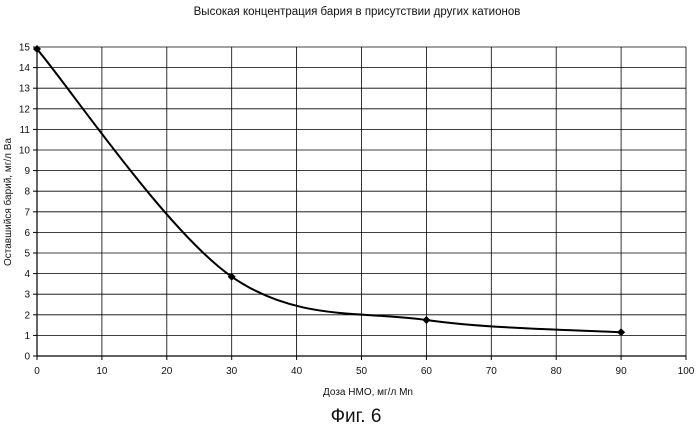  What do you see at coordinates (25, 151) in the screenshot?
I see `y-tick-label: 10` at bounding box center [25, 151].